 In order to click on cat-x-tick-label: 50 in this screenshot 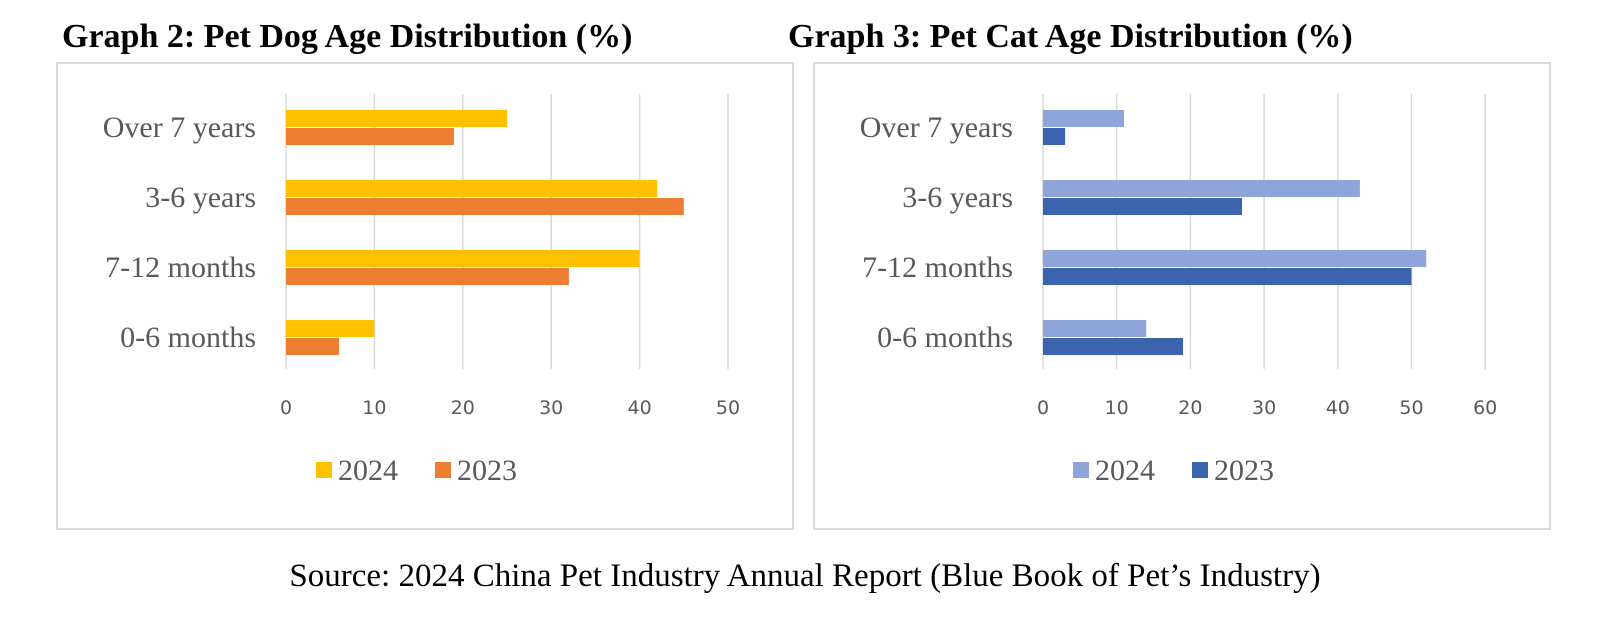, I will do `click(1411, 408)`.